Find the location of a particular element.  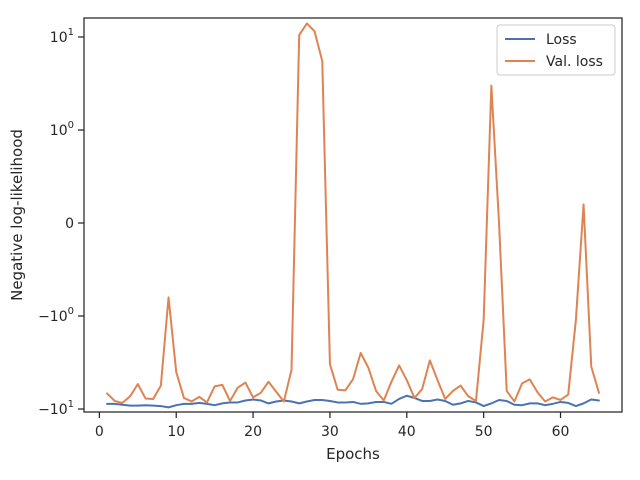

x-axis-label: Epochs is located at coordinates (353, 454).